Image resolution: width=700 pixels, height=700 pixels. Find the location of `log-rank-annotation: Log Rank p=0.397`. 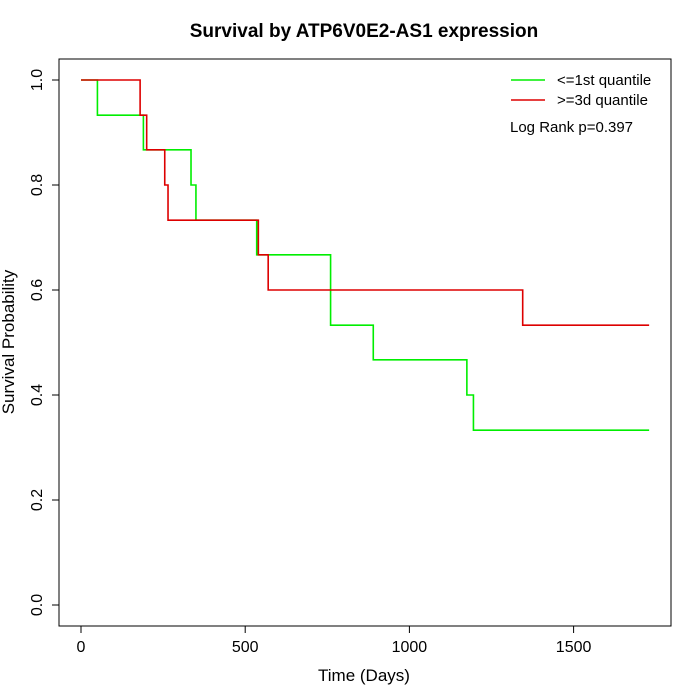

log-rank-annotation: Log Rank p=0.397 is located at coordinates (571, 127).